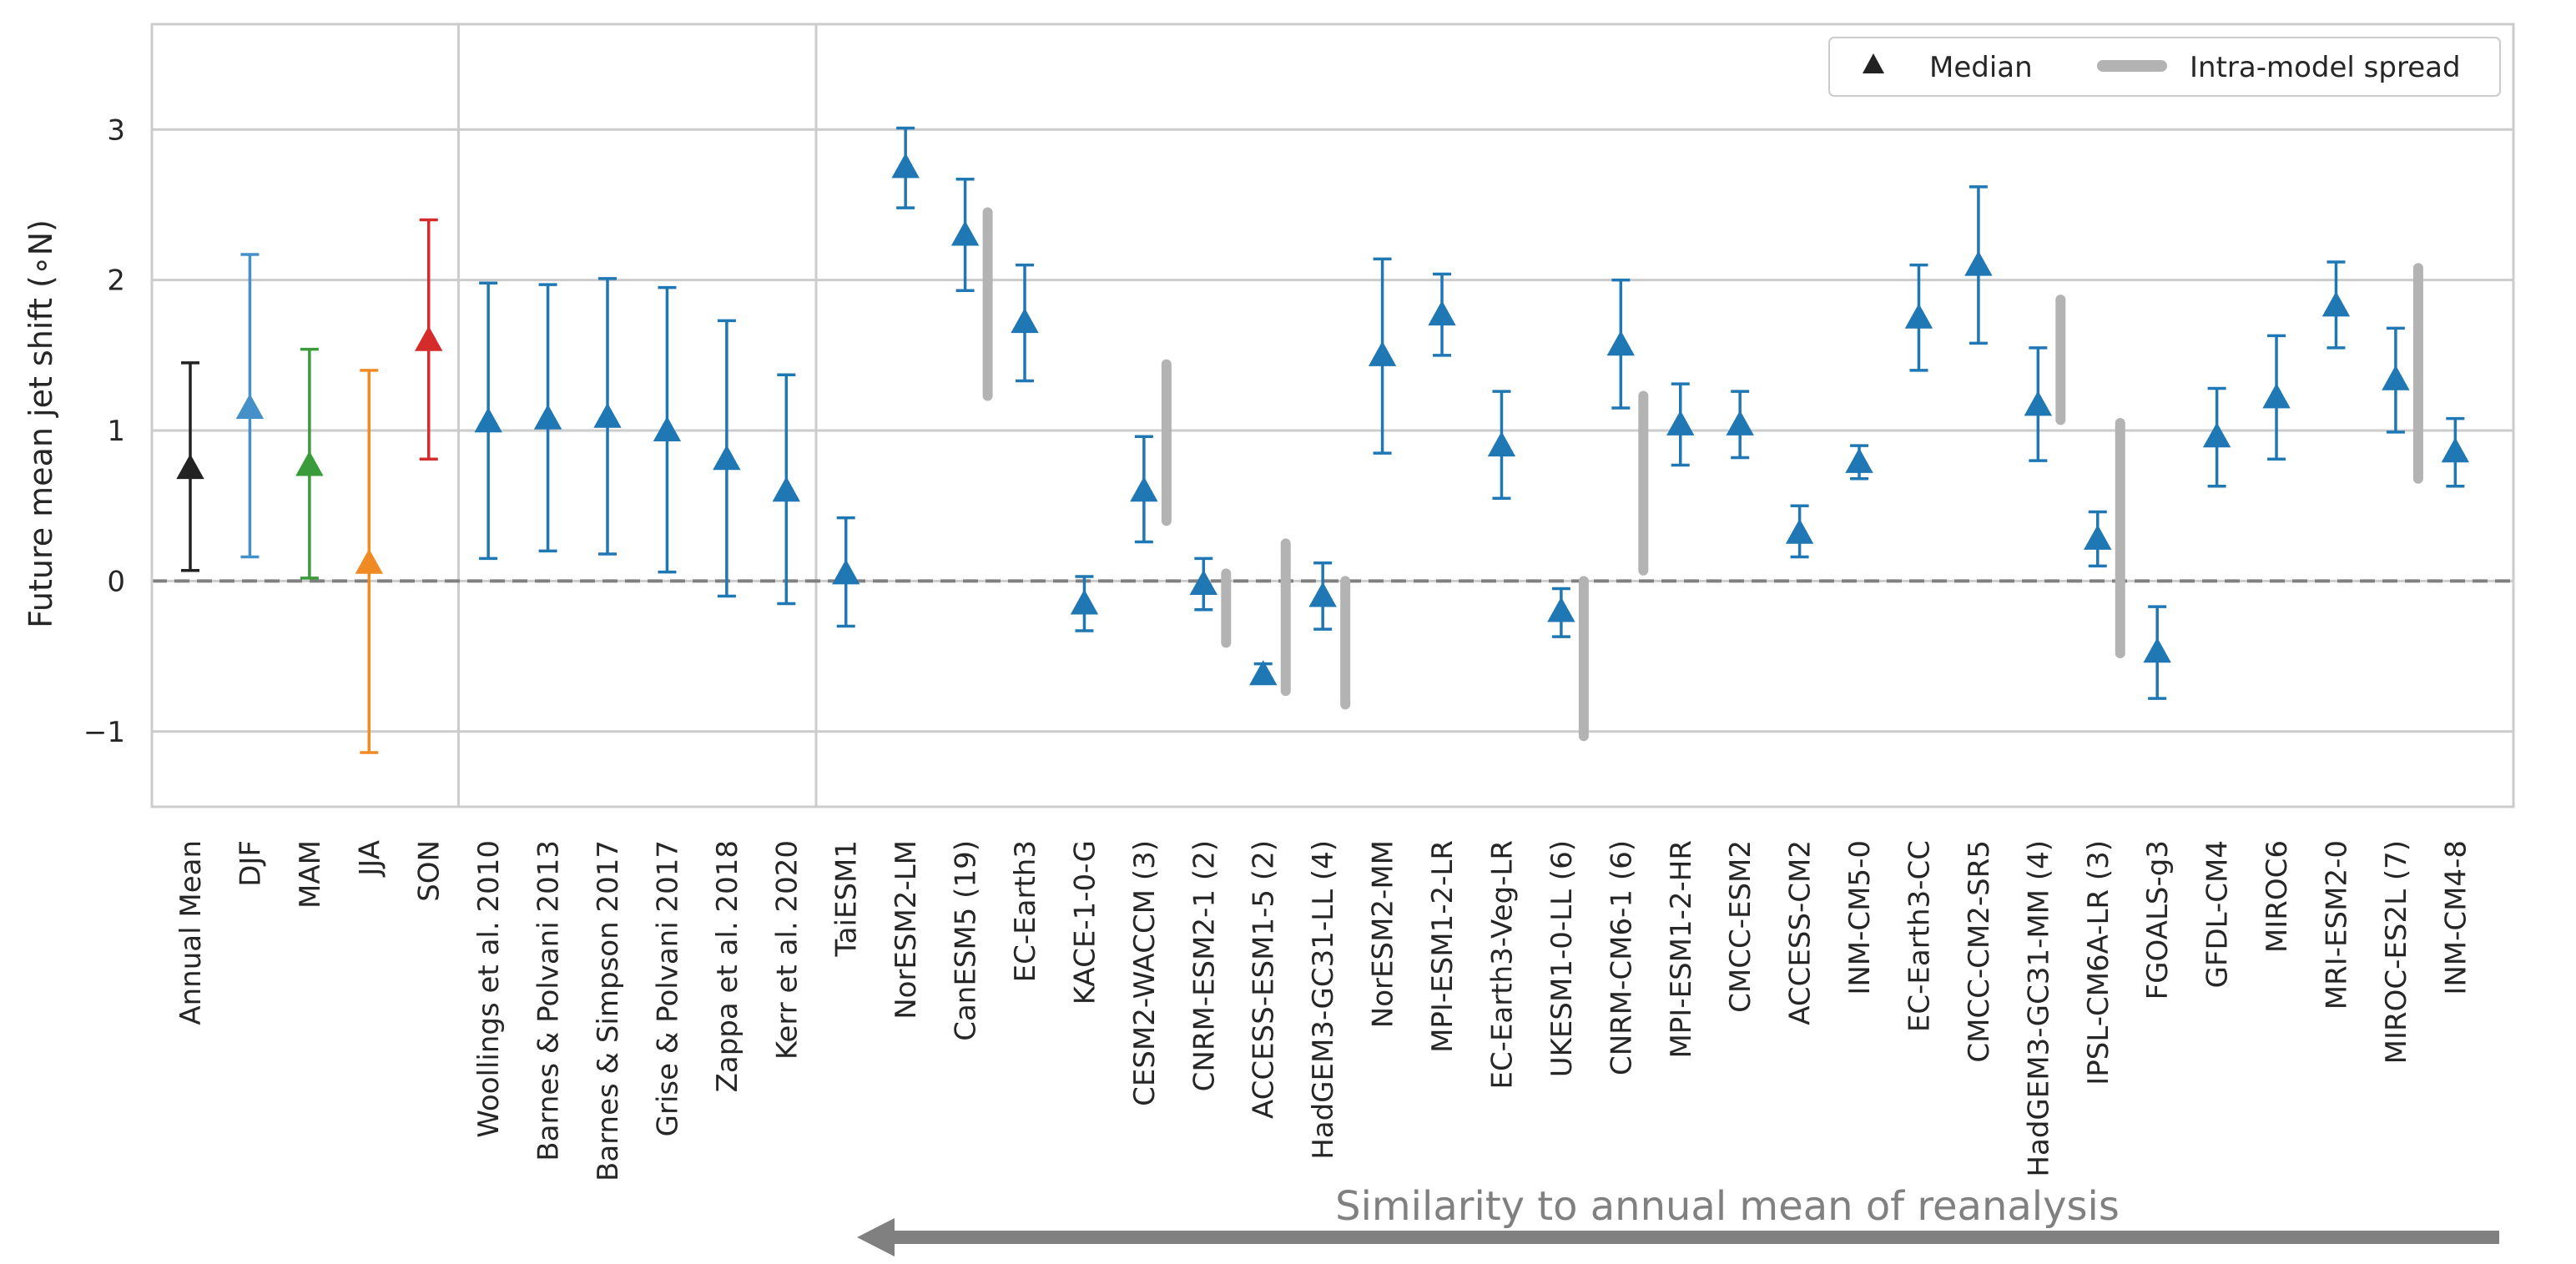  Describe the element at coordinates (1860, 918) in the screenshot. I see `category-label: INM-CM5-0` at that location.